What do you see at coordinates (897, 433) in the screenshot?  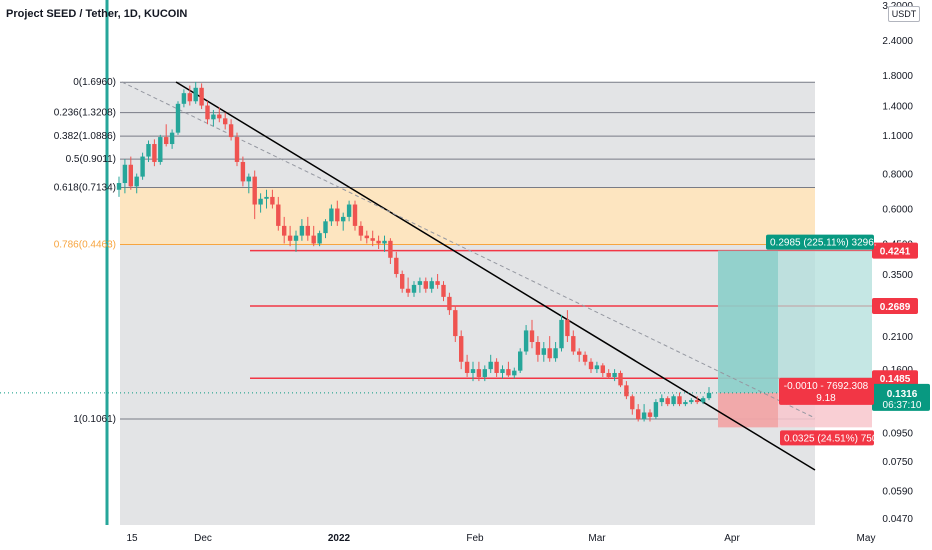 I see `price-axis-tick-label: 0.0950` at bounding box center [897, 433].